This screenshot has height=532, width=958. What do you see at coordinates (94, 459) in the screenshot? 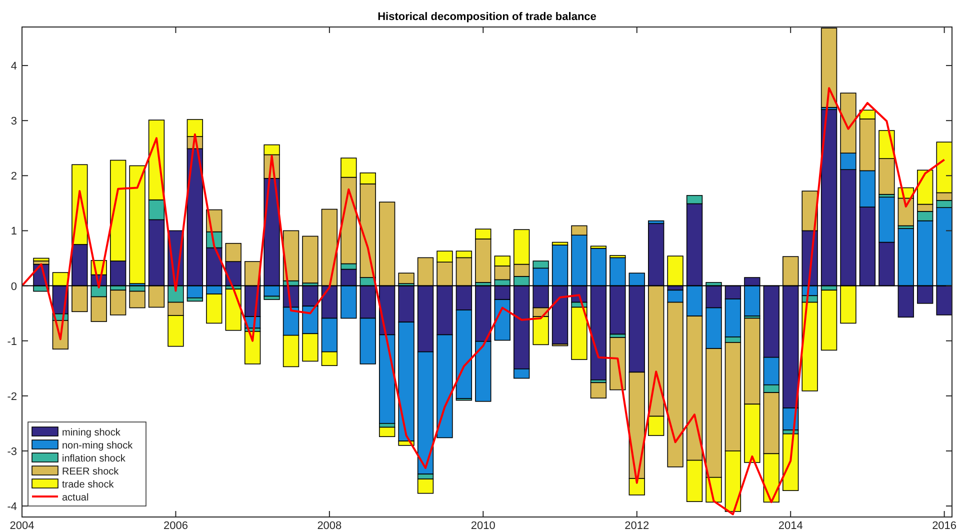
I see `legend-label: inflation shock` at bounding box center [94, 459].